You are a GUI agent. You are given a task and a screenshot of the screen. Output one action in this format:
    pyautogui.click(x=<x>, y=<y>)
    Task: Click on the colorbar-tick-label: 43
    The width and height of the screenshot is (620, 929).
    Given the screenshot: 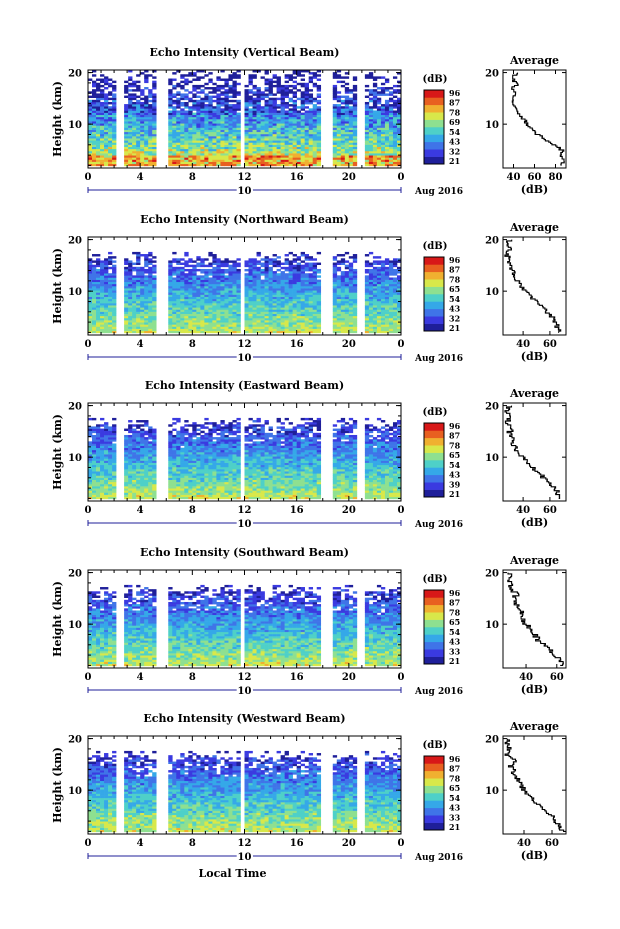 What is the action you would take?
    pyautogui.click(x=455, y=309)
    